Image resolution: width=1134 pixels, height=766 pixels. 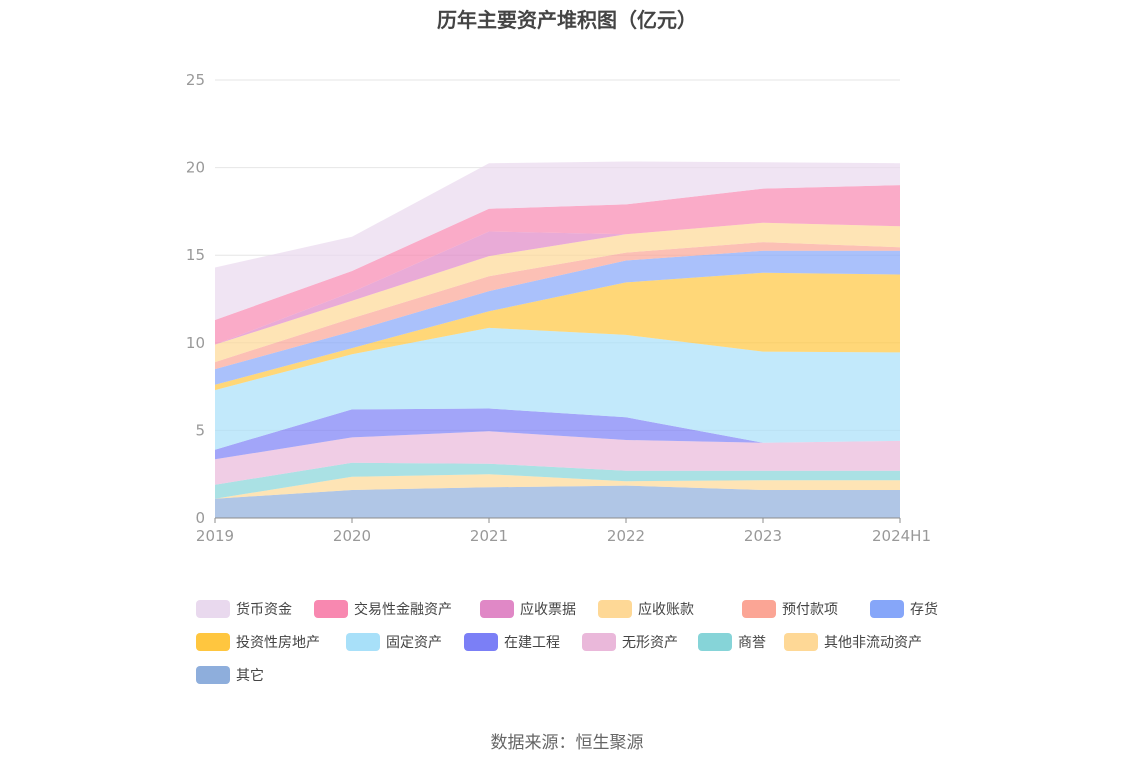 I want to click on legend-label: 在建工程, so click(x=532, y=643).